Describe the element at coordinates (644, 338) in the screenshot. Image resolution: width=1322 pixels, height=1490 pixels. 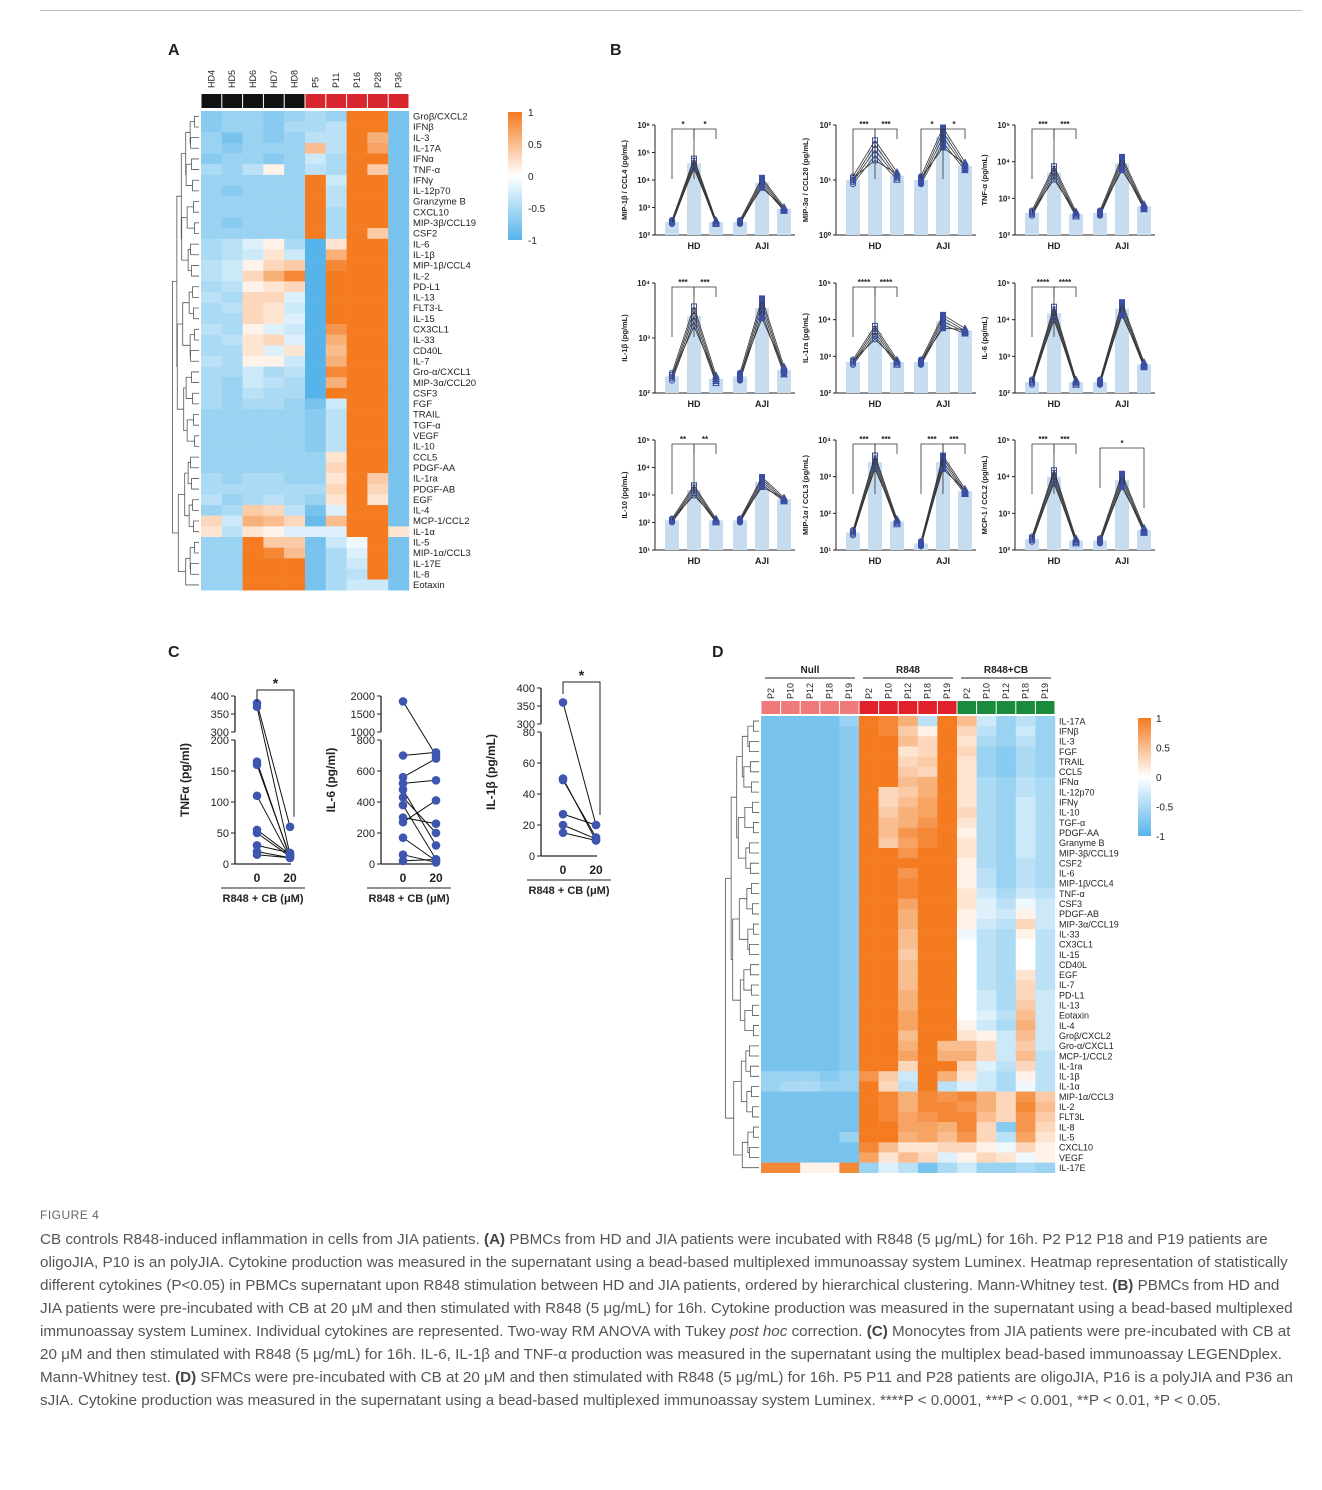
I see `plot-b-y-tick-label: 10³` at that location.